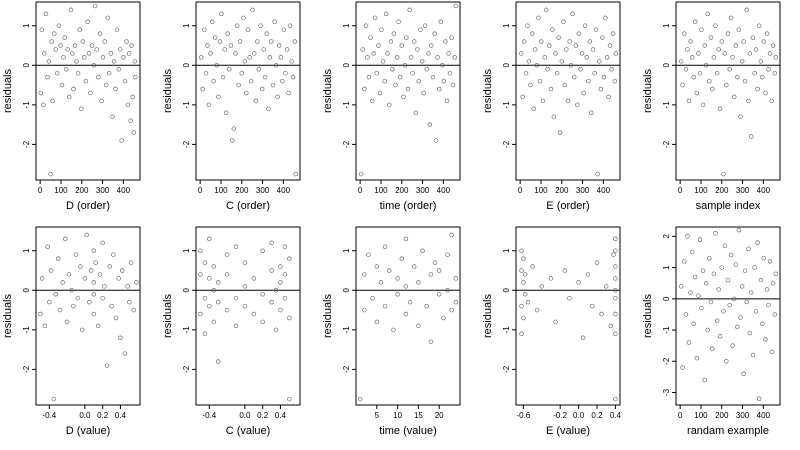  What do you see at coordinates (568, 431) in the screenshot?
I see `x-axis-label: E (value)` at bounding box center [568, 431].